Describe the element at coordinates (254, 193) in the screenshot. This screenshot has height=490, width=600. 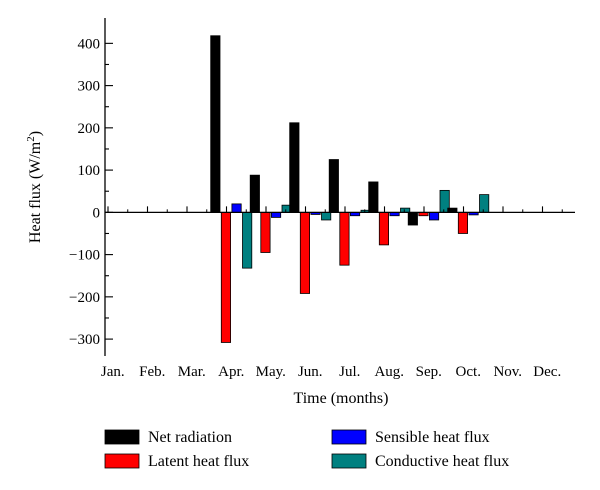
I see `bar-net-radiation-may` at that location.